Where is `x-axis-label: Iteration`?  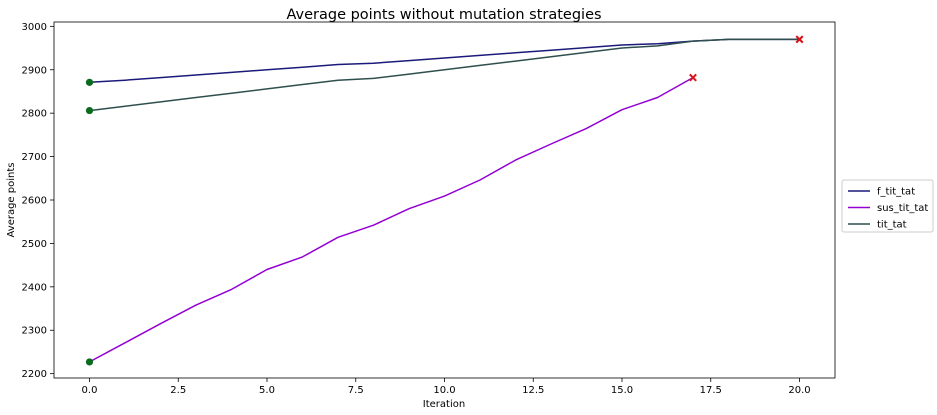
x-axis-label: Iteration is located at coordinates (444, 404).